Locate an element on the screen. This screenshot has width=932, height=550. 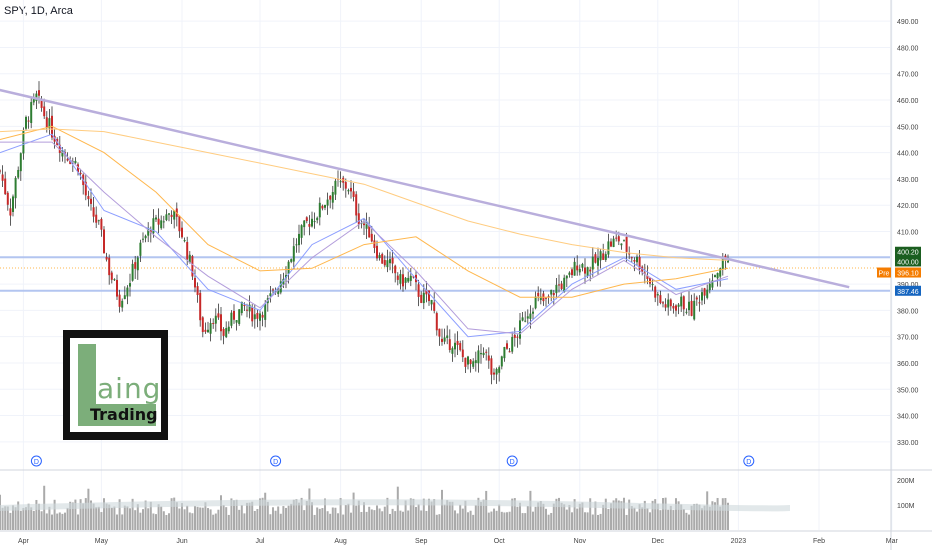
price-tick-label: 330.00 is located at coordinates (908, 443).